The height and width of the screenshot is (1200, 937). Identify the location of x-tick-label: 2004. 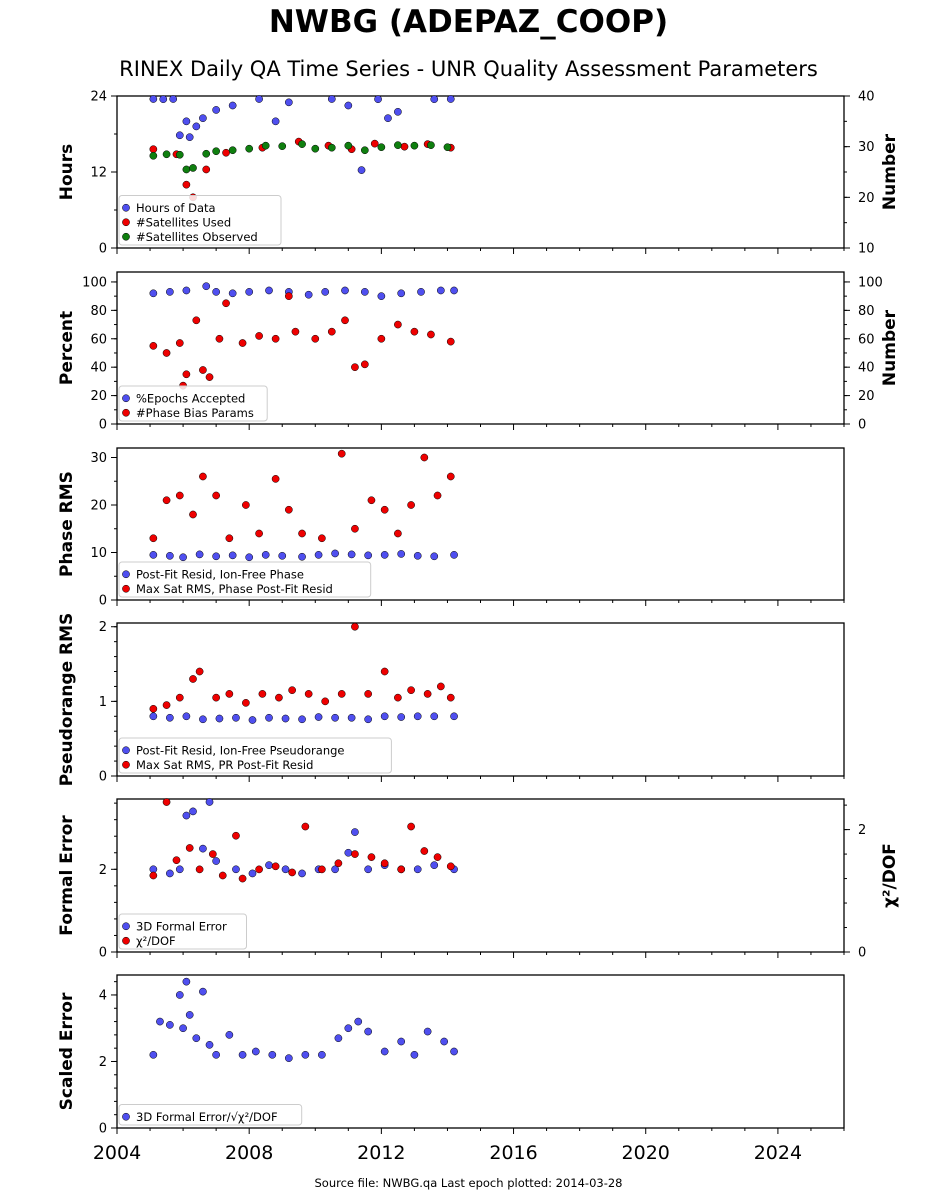
(117, 1153).